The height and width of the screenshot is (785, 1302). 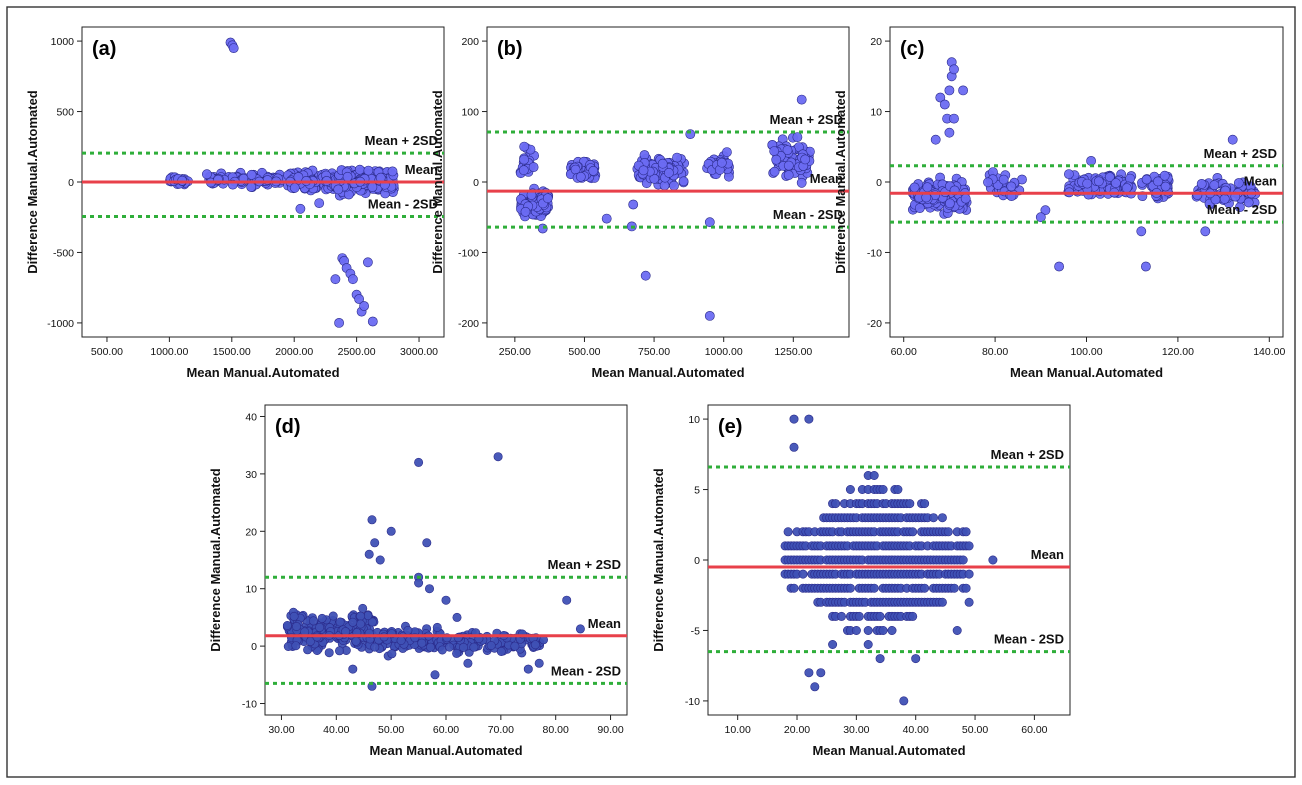 What do you see at coordinates (874, 253) in the screenshot?
I see `y-tick-label: -10` at bounding box center [874, 253].